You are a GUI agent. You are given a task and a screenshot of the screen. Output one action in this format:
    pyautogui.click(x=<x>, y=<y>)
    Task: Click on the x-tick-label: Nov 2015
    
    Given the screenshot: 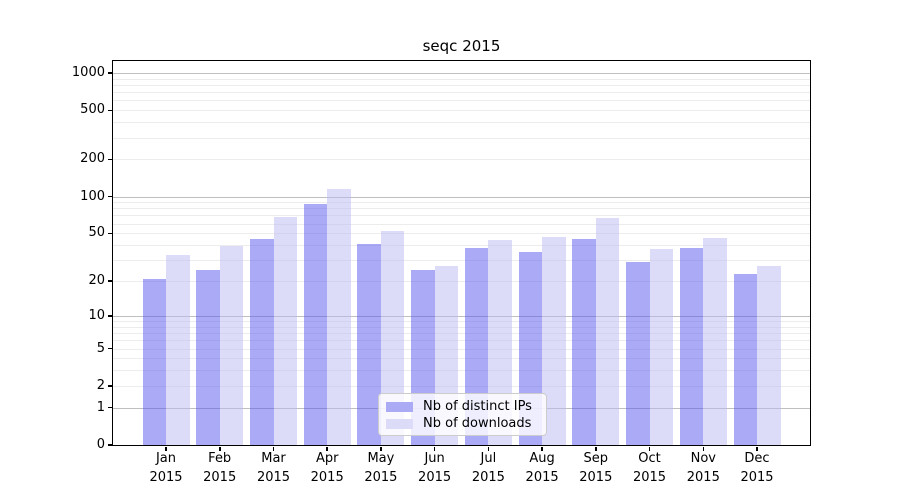 What is the action you would take?
    pyautogui.click(x=703, y=468)
    